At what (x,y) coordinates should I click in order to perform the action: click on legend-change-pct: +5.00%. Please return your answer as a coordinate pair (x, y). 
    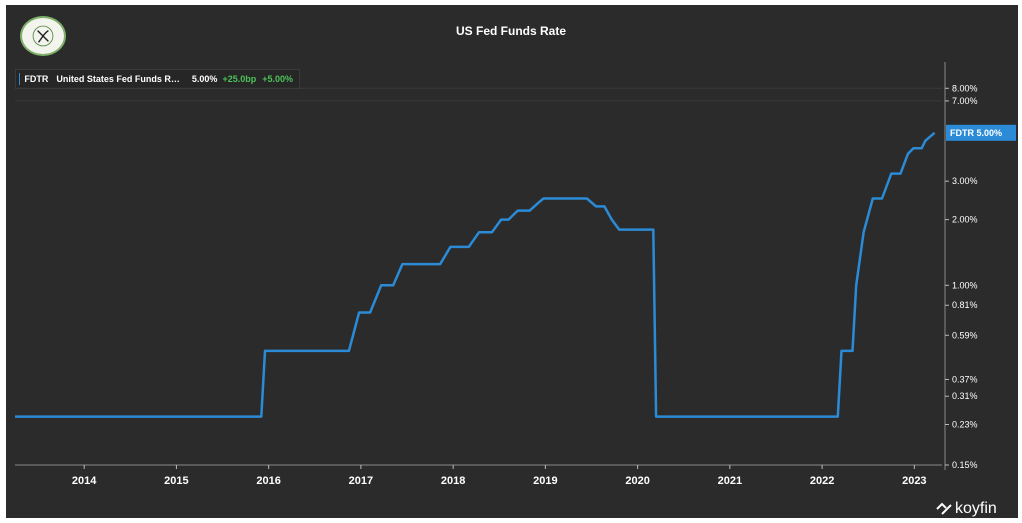
    Looking at the image, I should click on (277, 79).